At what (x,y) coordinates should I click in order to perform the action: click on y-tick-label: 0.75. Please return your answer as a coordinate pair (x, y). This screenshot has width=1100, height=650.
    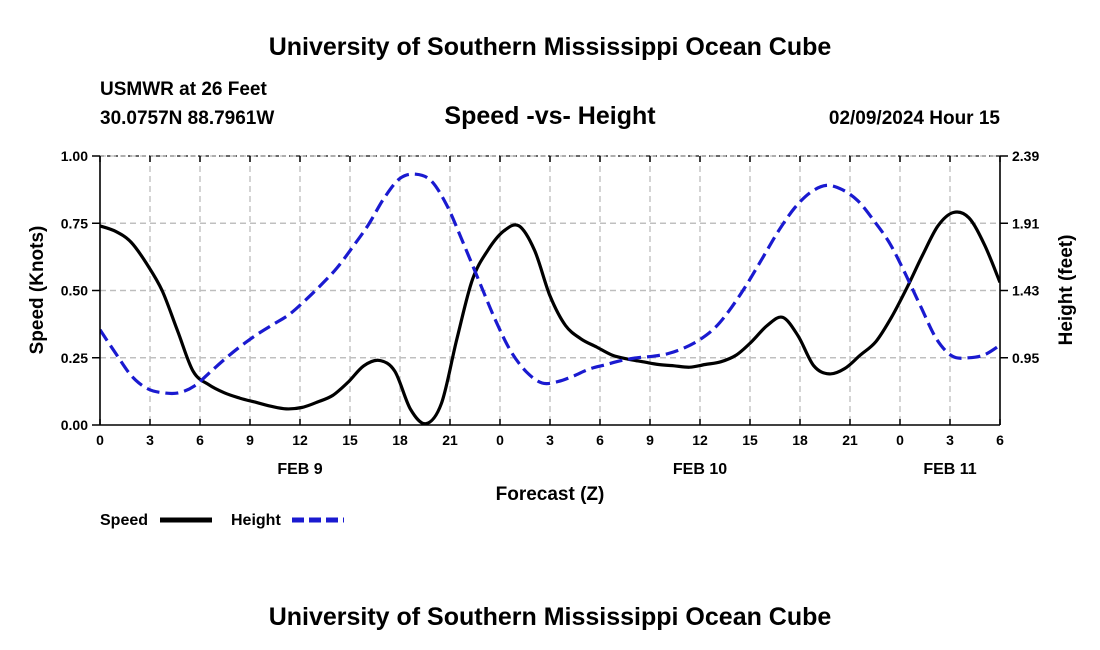
    Looking at the image, I should click on (74, 223).